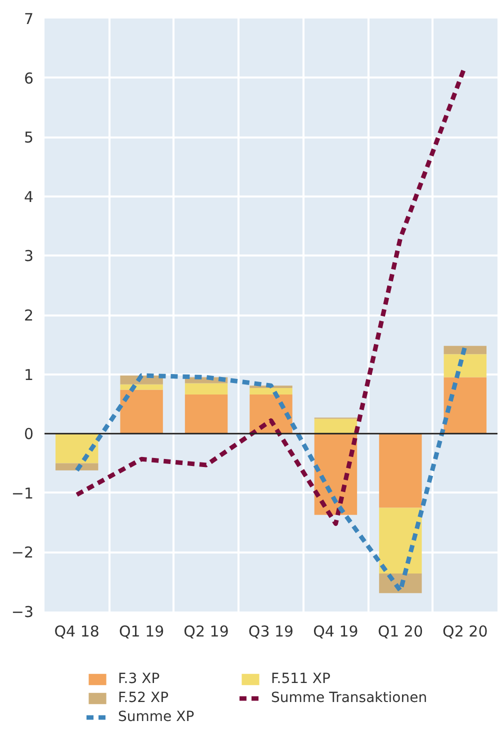 The width and height of the screenshot is (499, 737). What do you see at coordinates (335, 631) in the screenshot?
I see `x-tick-label: Q4 19` at bounding box center [335, 631].